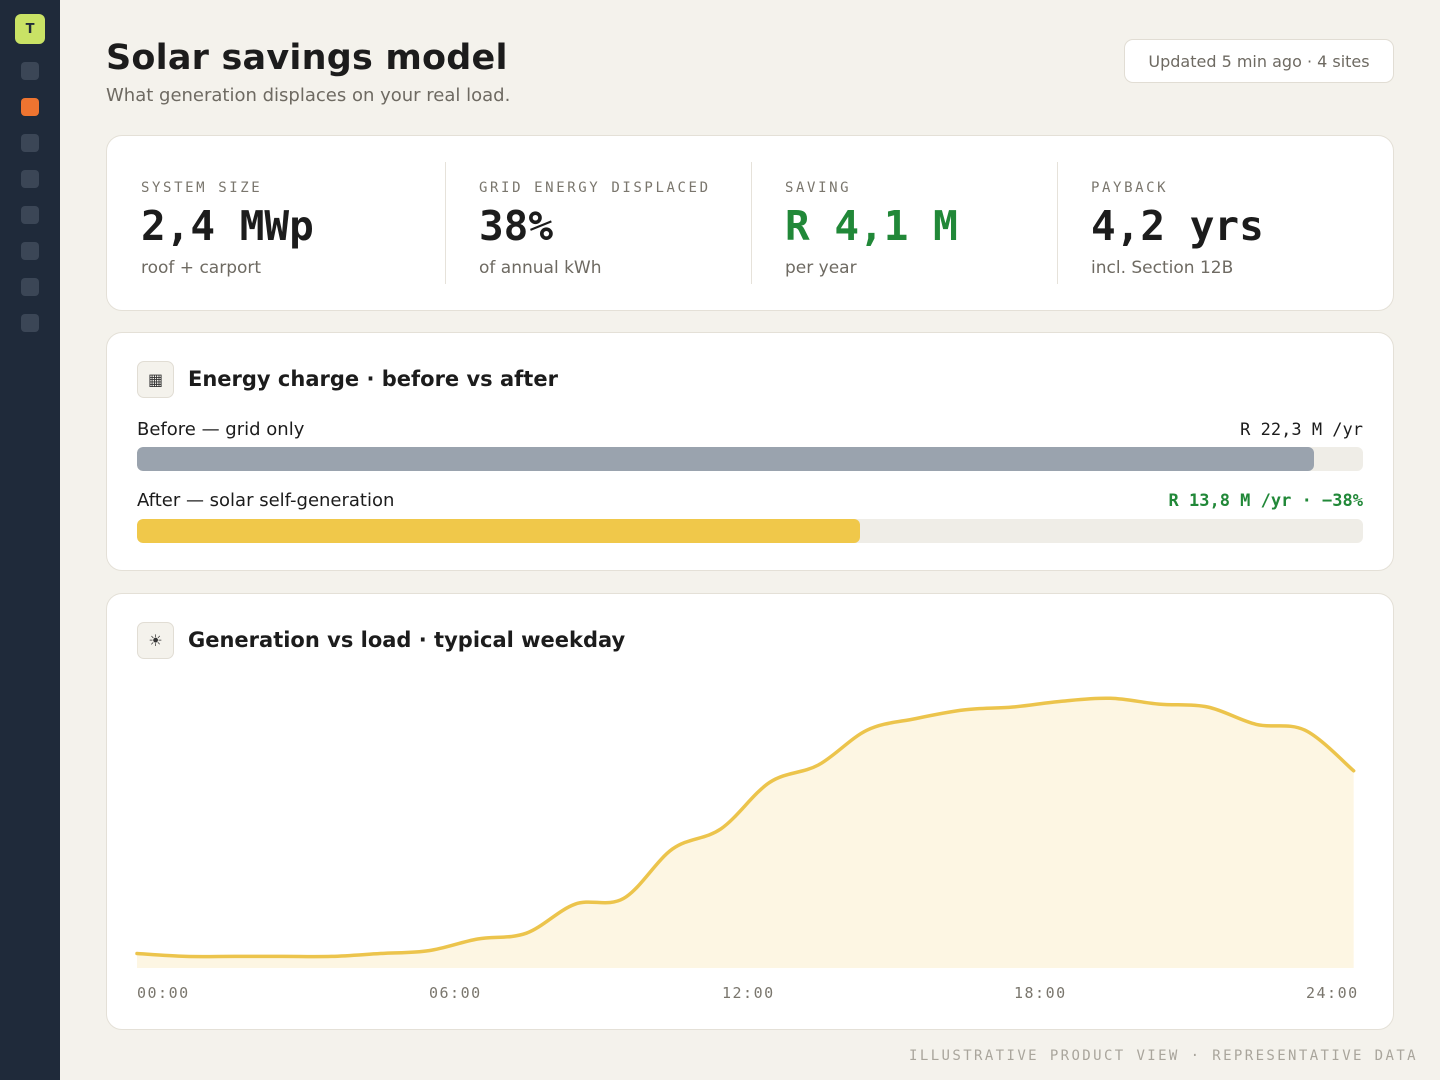 This screenshot has width=1440, height=1080. Describe the element at coordinates (201, 268) in the screenshot. I see `kpi-sub: roof + carport` at that location.